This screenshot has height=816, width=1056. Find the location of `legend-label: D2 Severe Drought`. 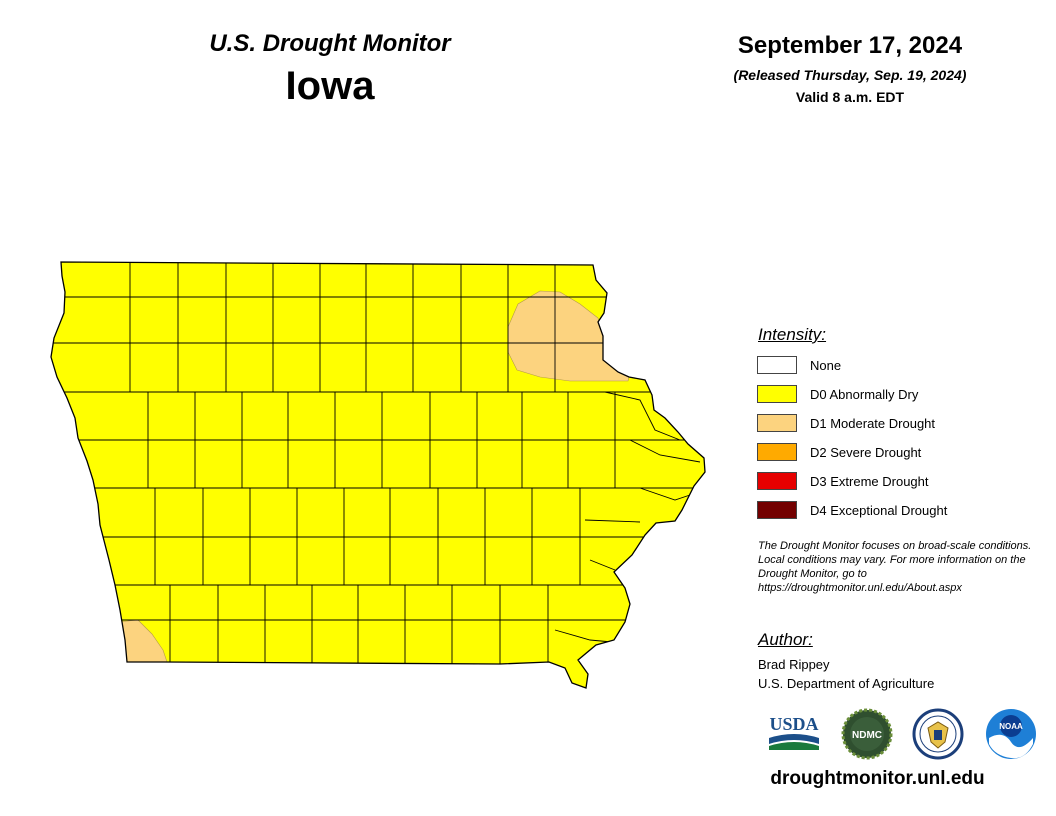

legend-label: D2 Severe Drought is located at coordinates (866, 452).